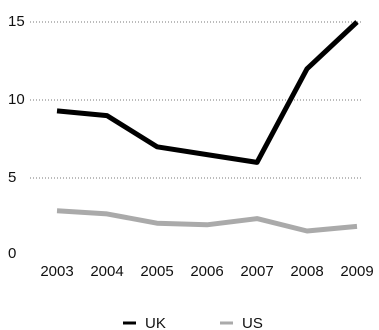  I want to click on legend-label: UK, so click(155, 322).